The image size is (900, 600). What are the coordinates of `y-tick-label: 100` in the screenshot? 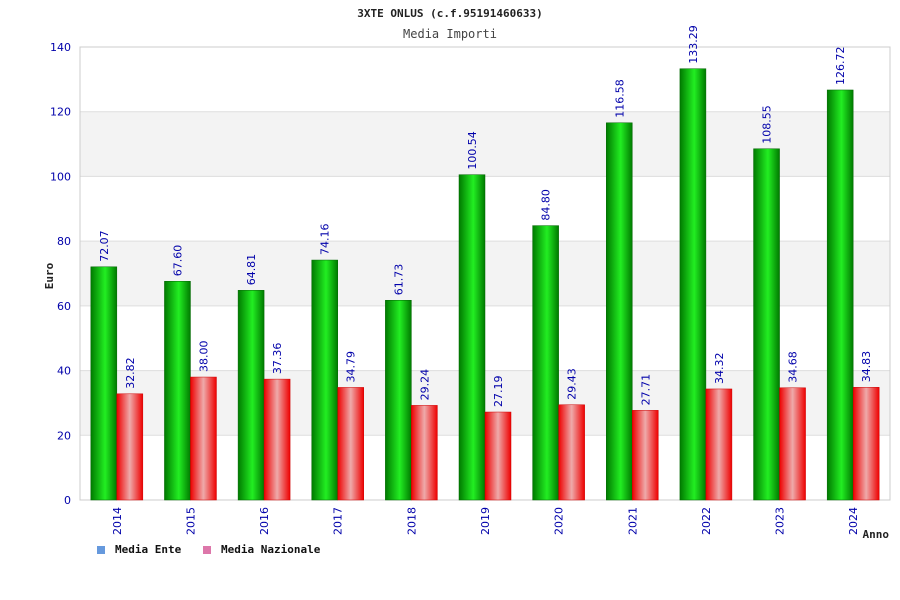 It's located at (60, 176).